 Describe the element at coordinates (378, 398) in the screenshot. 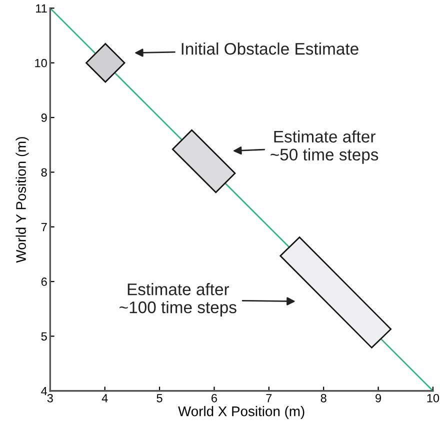

I see `x-tick-label: 9` at that location.